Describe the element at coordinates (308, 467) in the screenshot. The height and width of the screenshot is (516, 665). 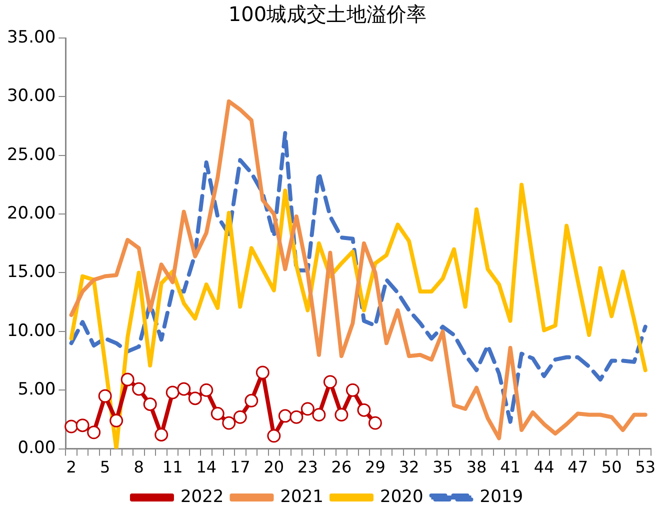
I see `x-tick-label: 23` at that location.